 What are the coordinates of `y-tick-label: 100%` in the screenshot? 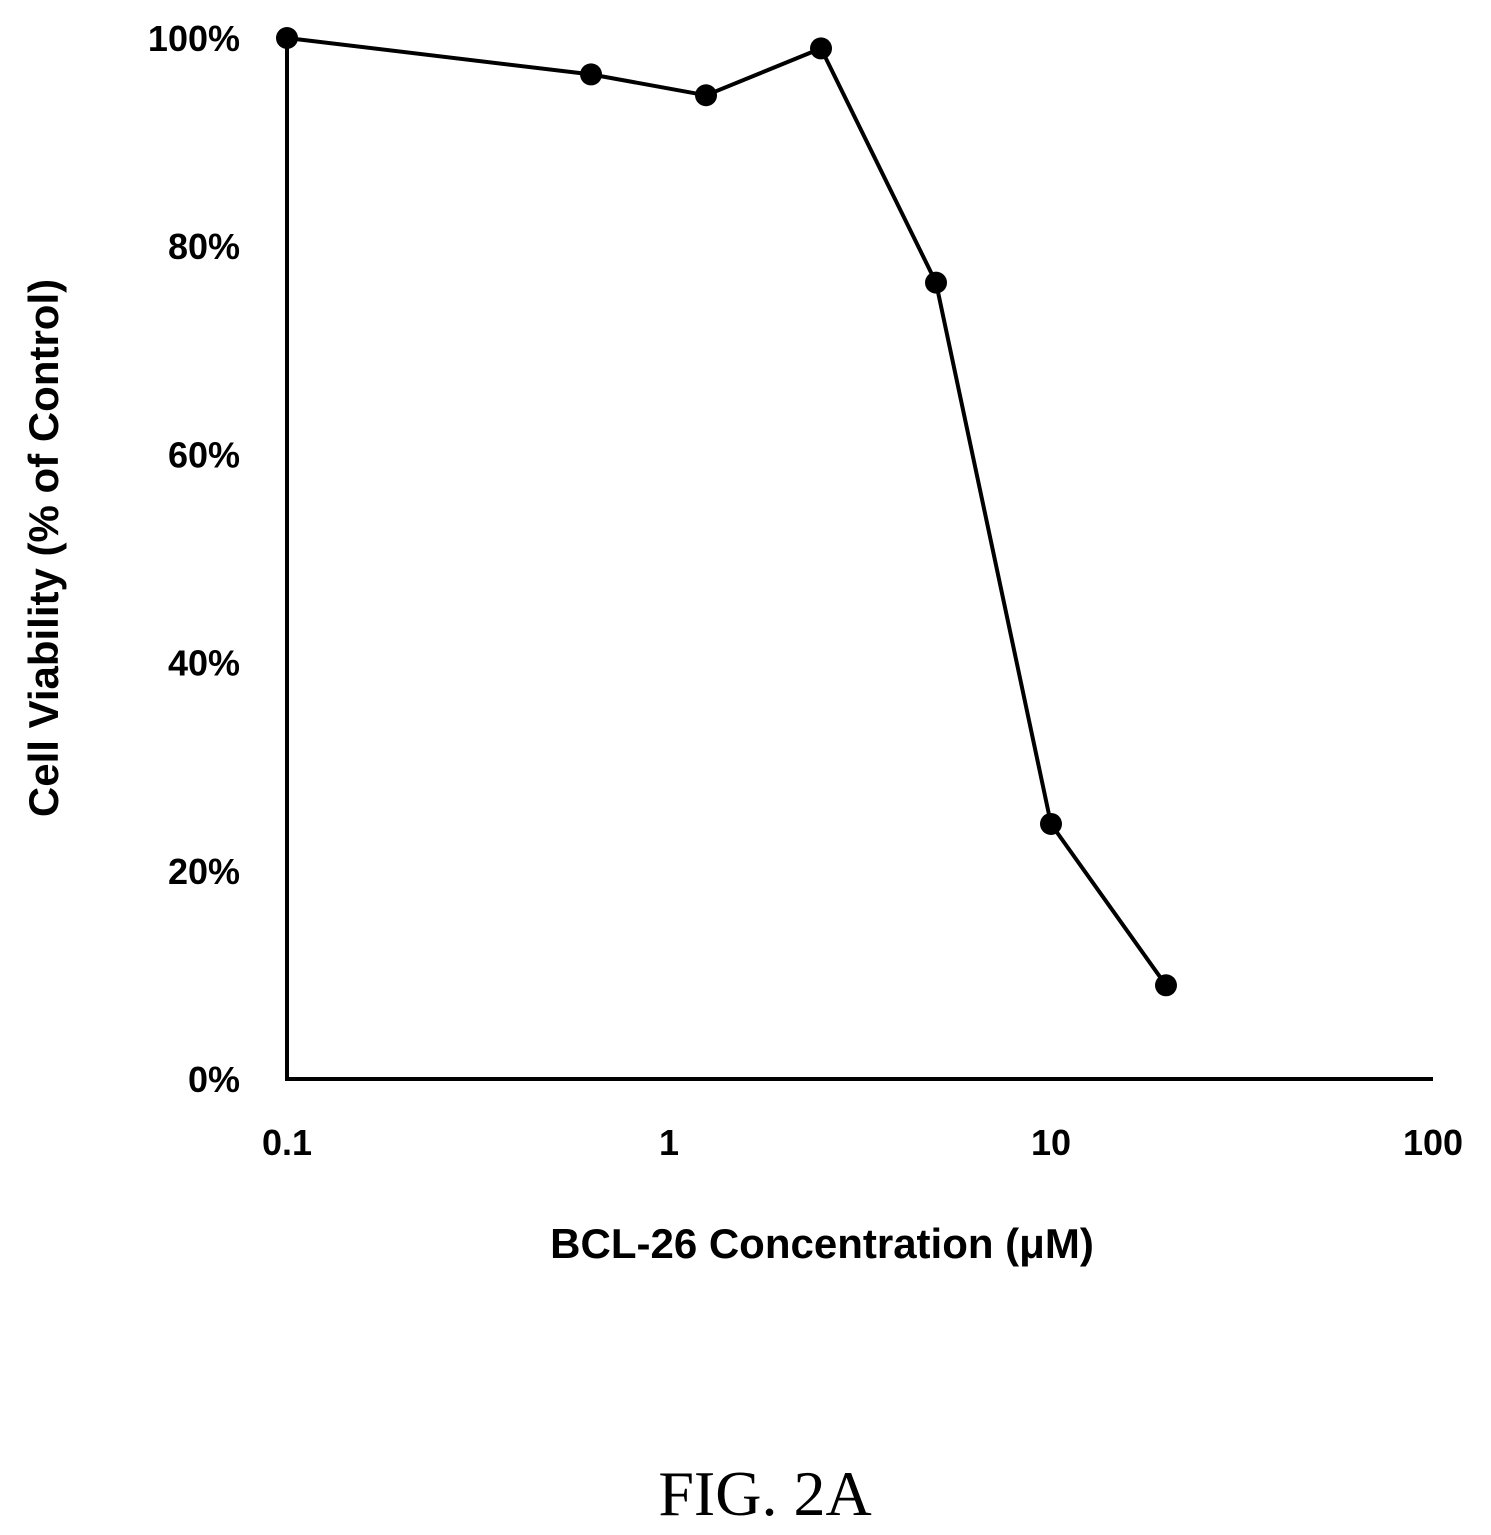 It's located at (194, 38).